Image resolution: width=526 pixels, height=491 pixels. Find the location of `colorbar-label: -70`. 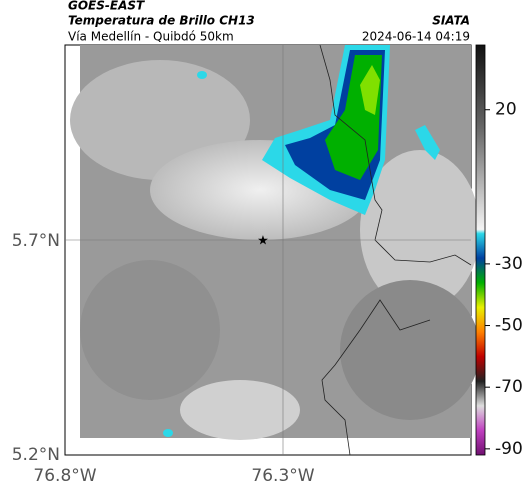

colorbar-label: -70 is located at coordinates (509, 387).